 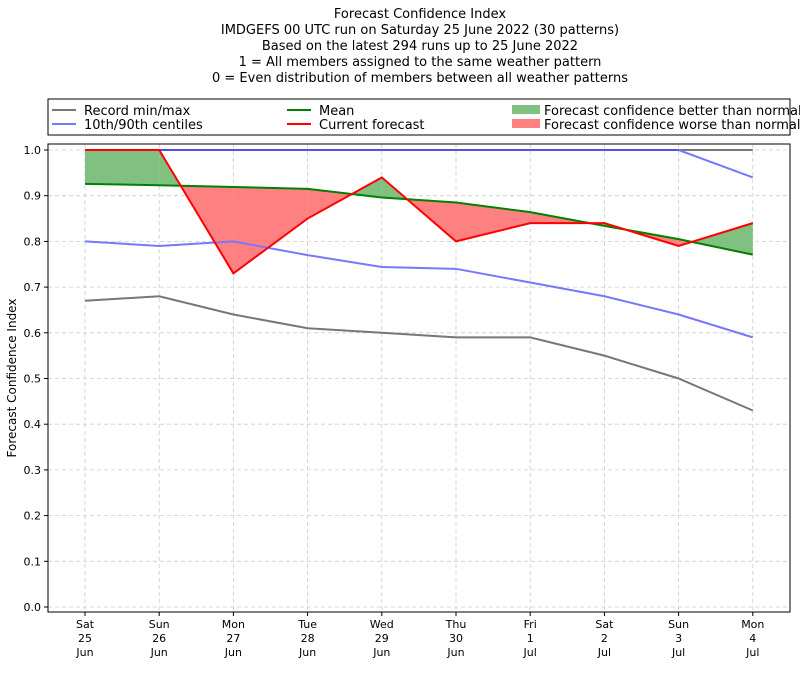 I want to click on x-tick-label: Fri, so click(x=530, y=624).